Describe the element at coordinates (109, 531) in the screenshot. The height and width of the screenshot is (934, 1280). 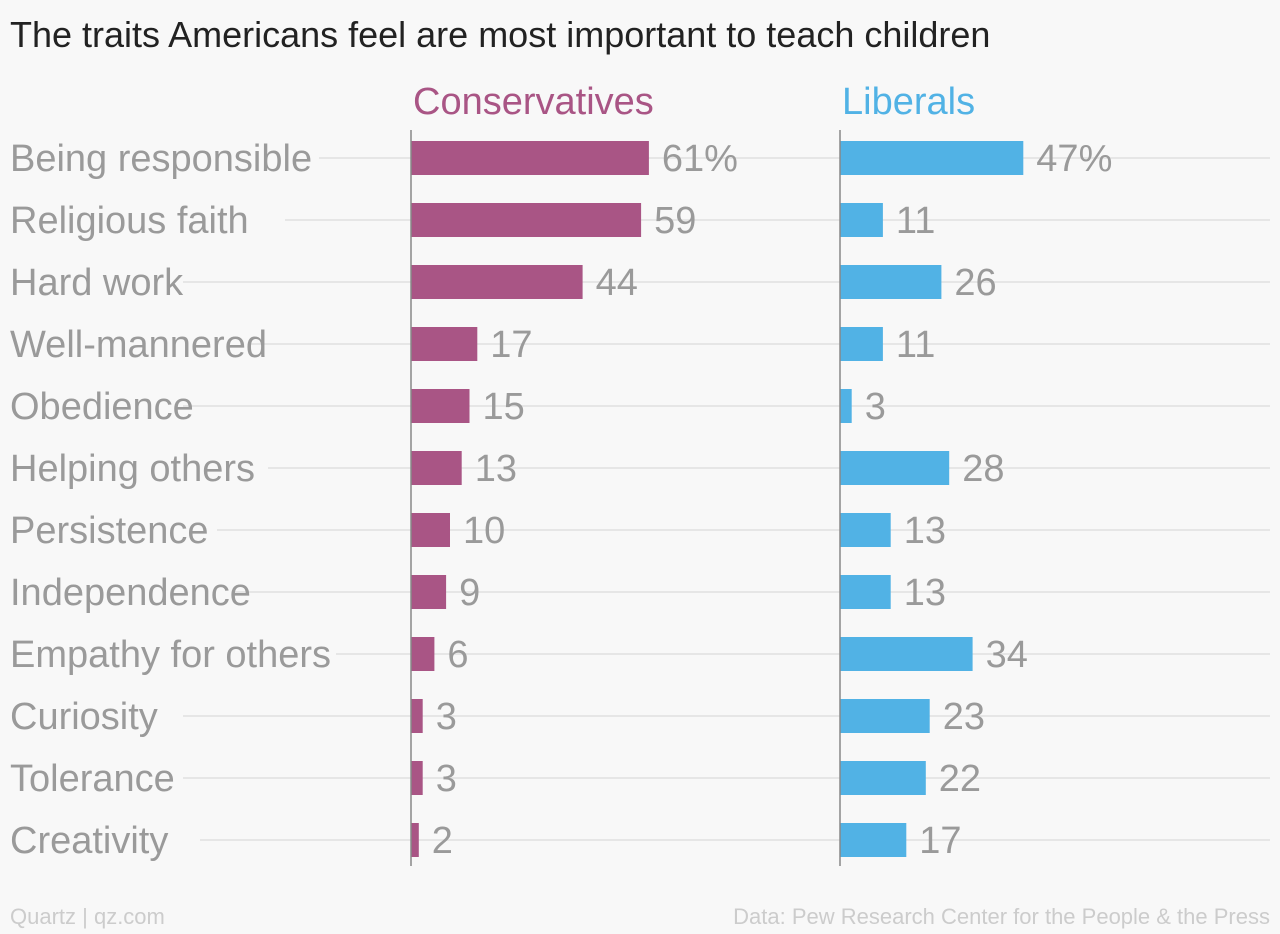
I see `category-label: Persistence` at that location.